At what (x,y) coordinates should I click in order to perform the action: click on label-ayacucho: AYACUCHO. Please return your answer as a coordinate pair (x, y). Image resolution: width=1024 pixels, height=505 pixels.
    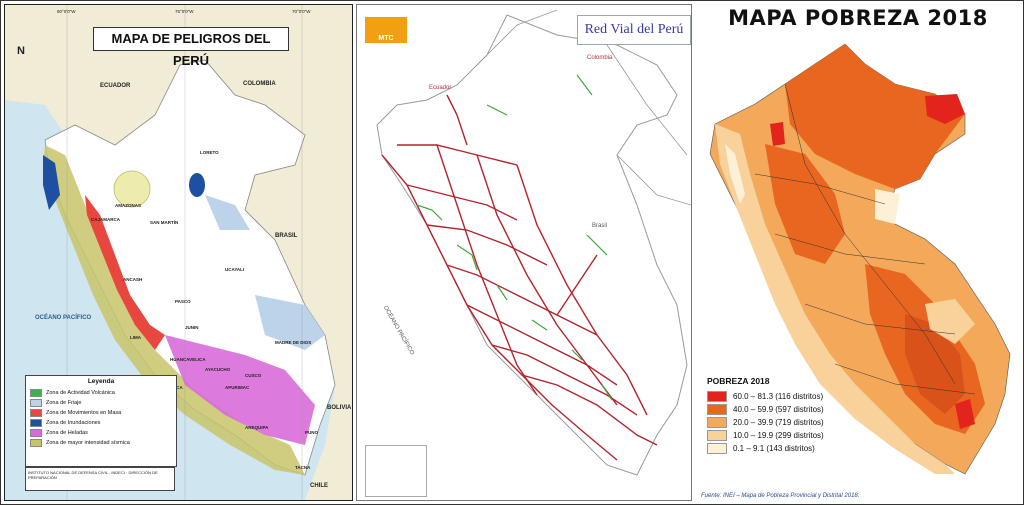
    Looking at the image, I should click on (218, 369).